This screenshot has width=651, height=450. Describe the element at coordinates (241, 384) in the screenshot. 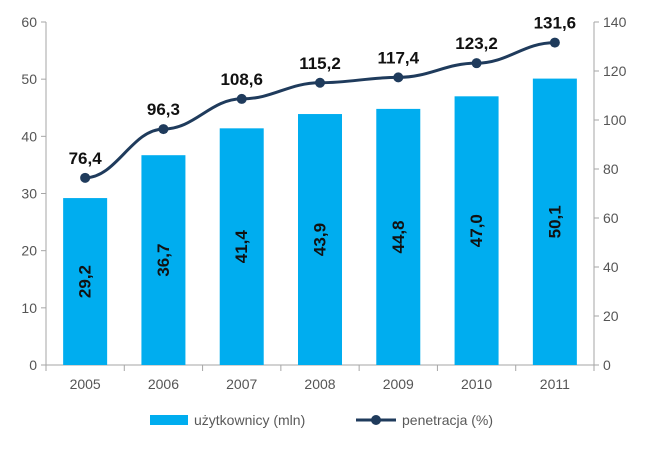

I see `x-tick-label: 2007` at that location.